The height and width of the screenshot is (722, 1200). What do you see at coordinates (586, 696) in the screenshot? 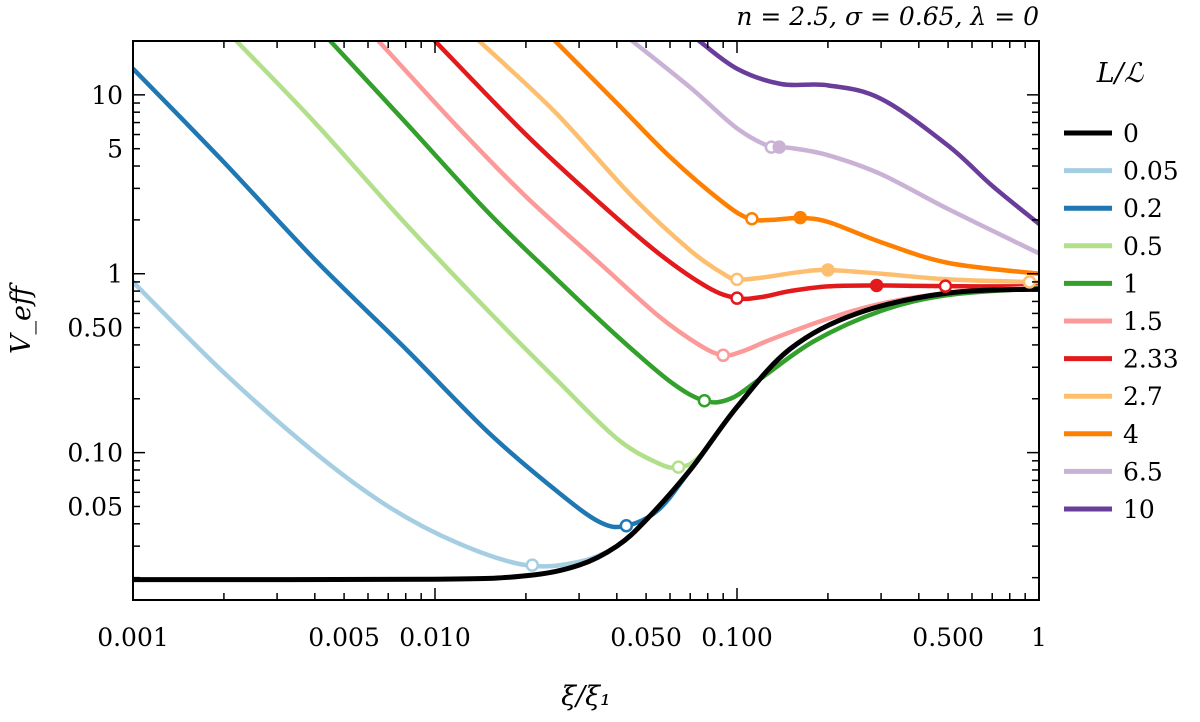
I see `x-axis-title: ξ/ξ₁` at bounding box center [586, 696].